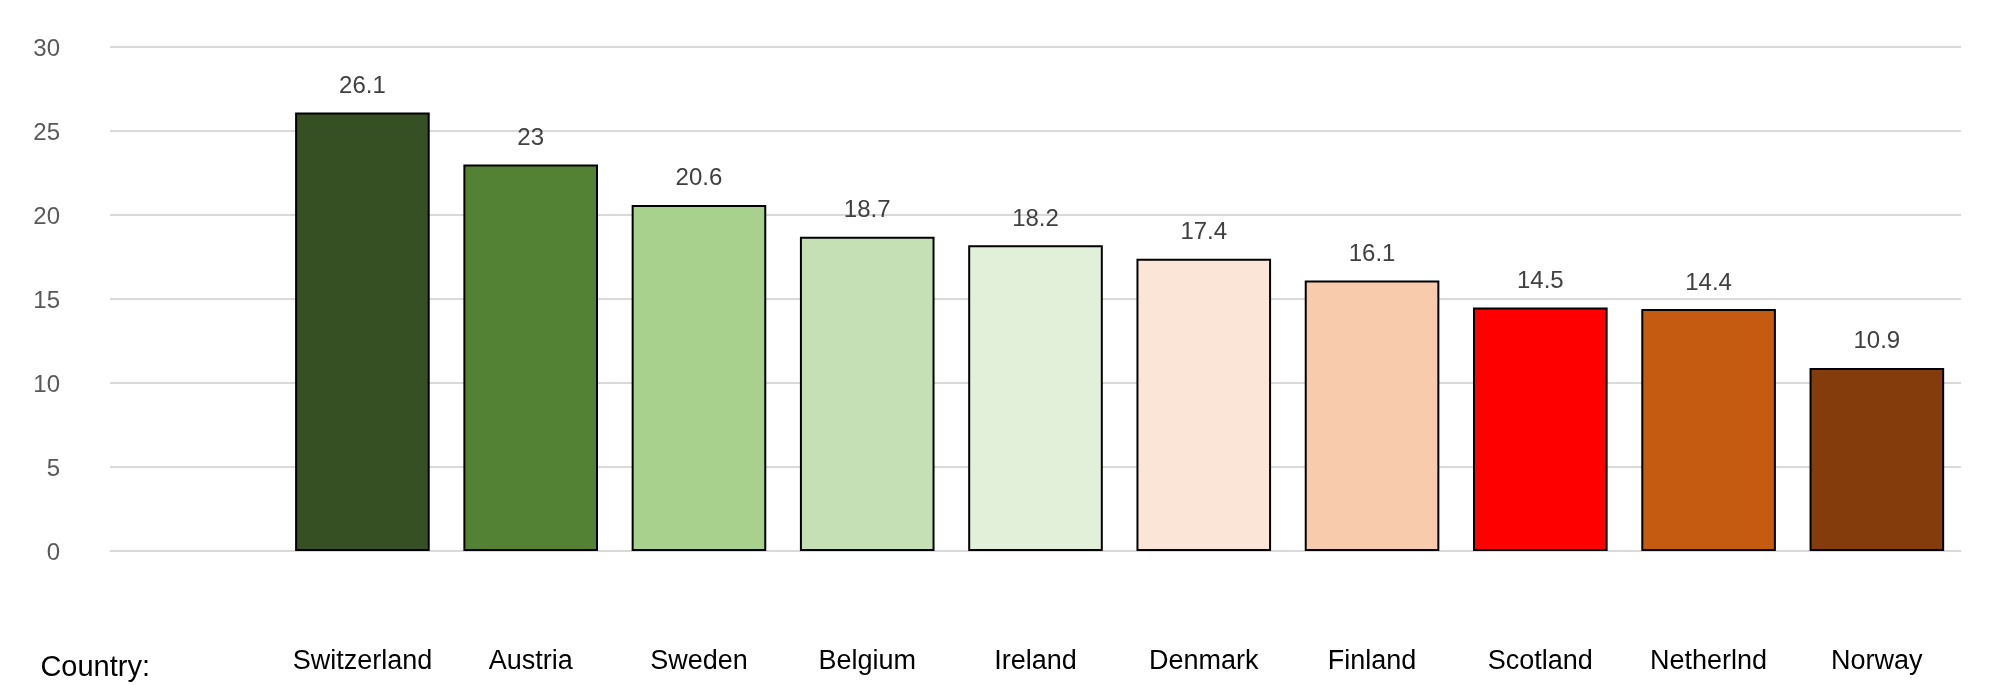 This screenshot has width=1991, height=685. I want to click on x-tick-label: Ireland, so click(1035, 659).